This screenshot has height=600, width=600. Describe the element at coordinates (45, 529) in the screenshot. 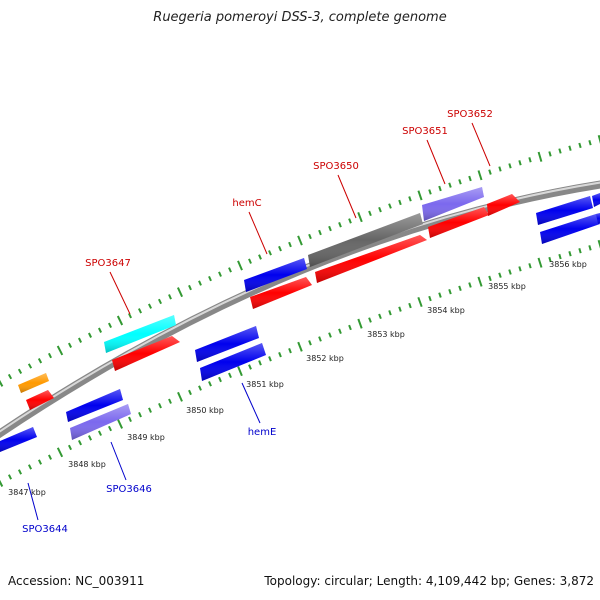

I see `gene-label-spo3644: SPO3644` at that location.